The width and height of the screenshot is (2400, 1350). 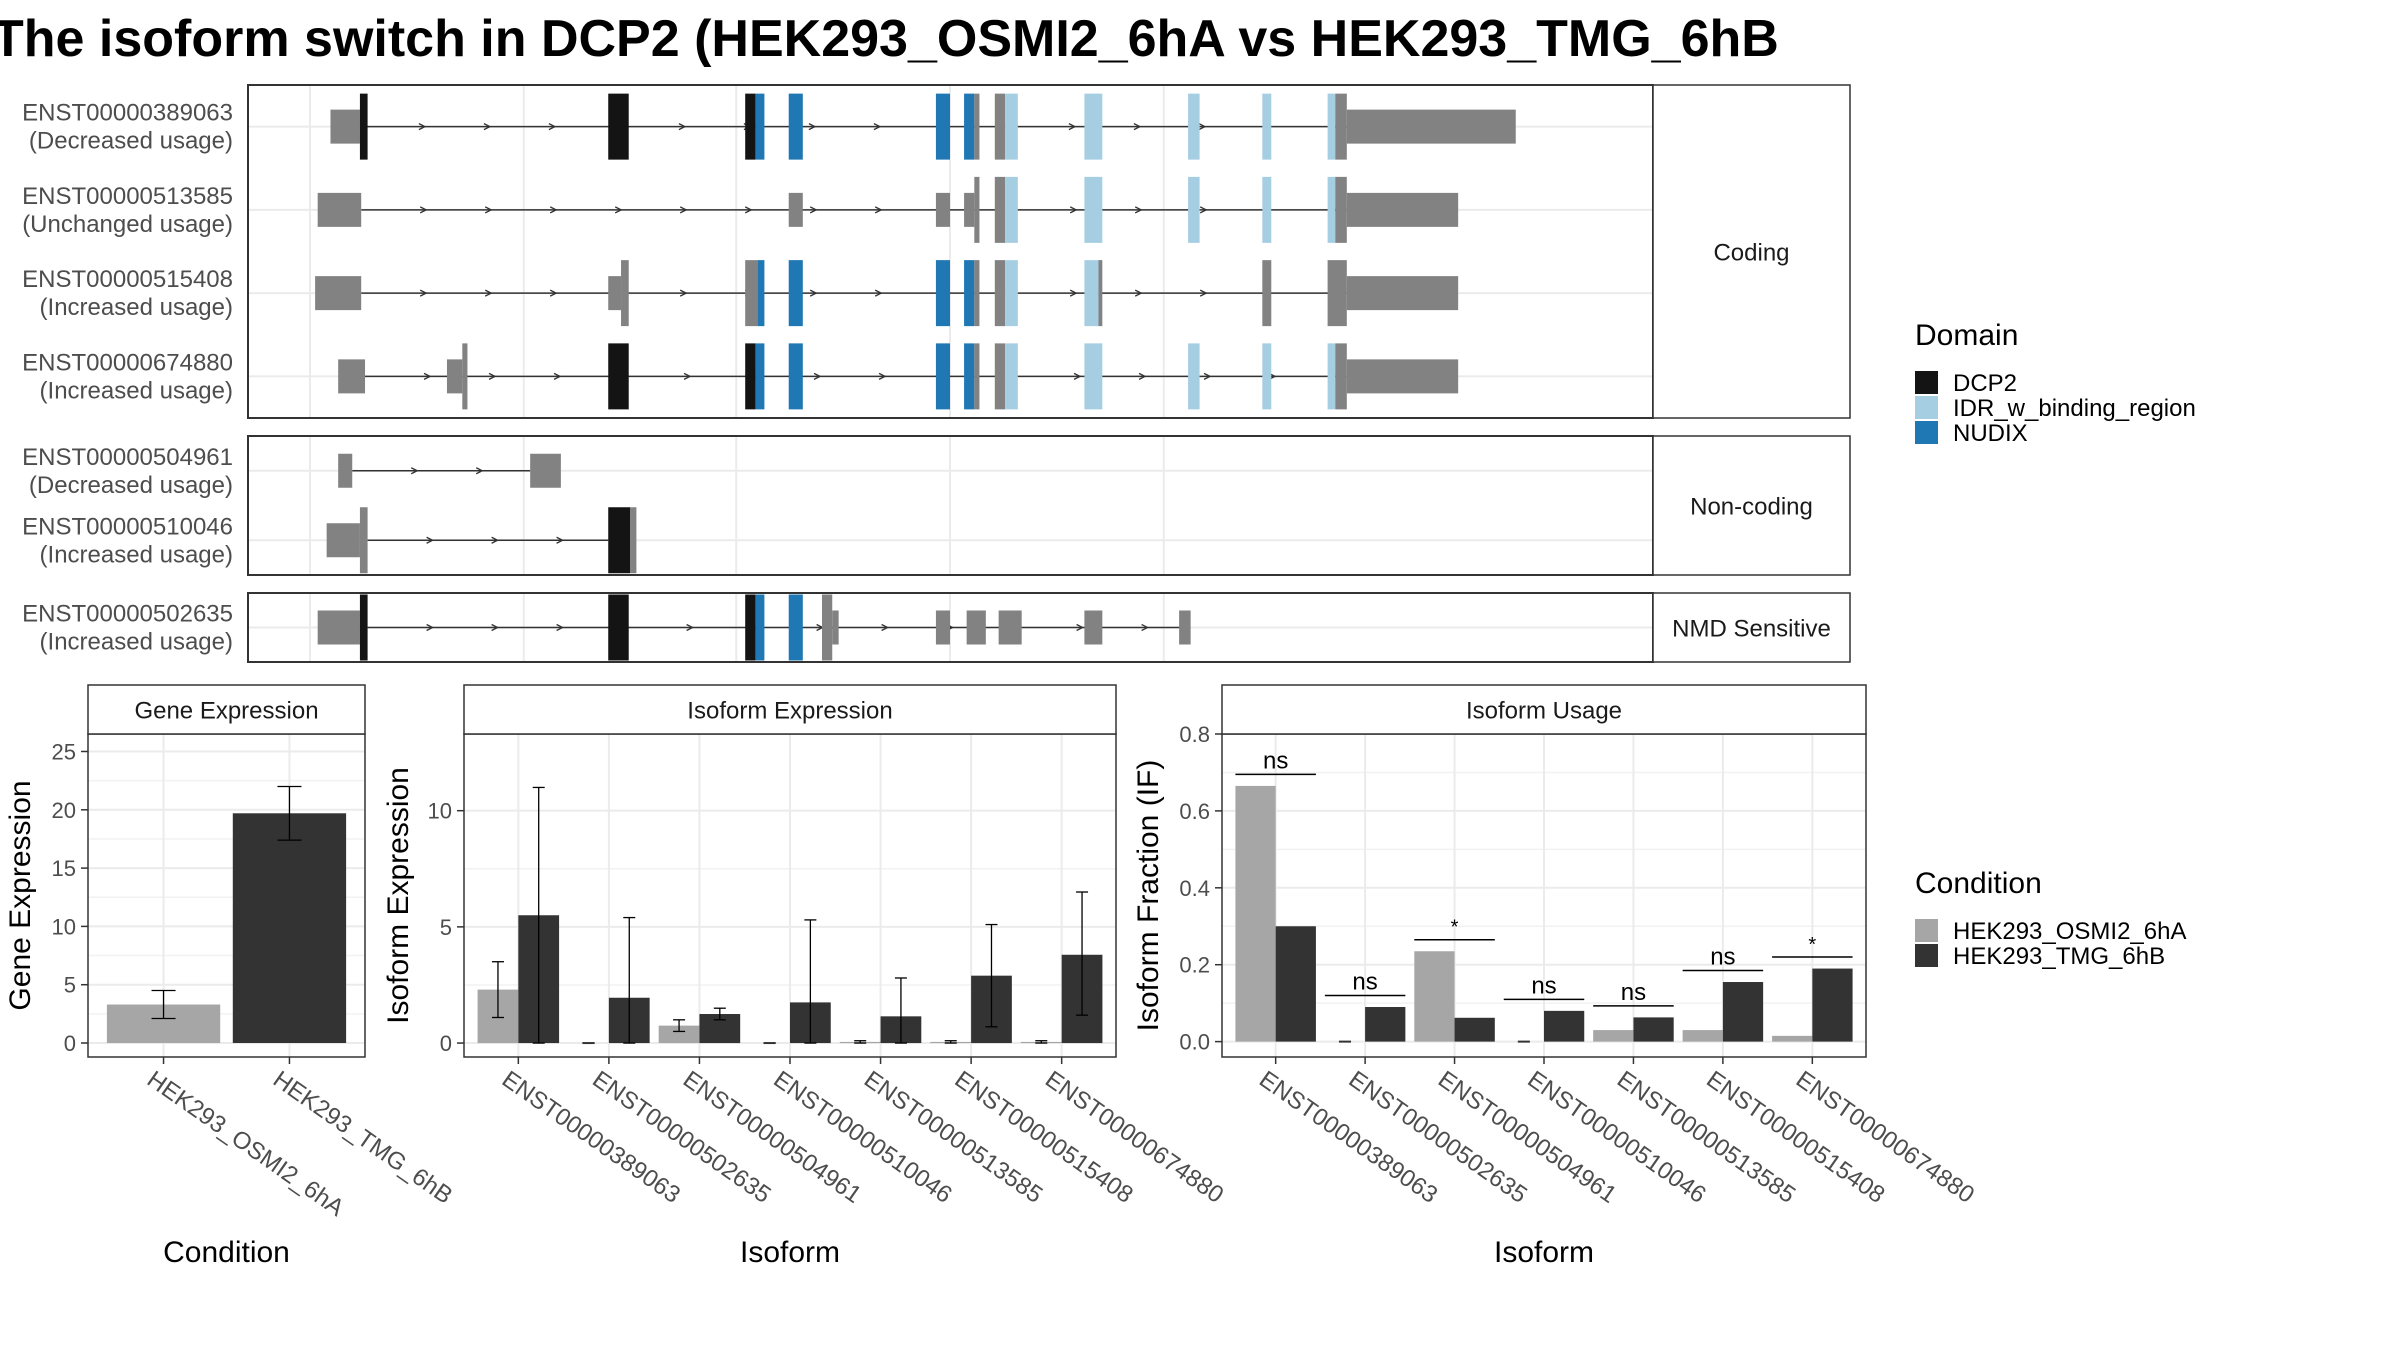 What do you see at coordinates (127, 362) in the screenshot?
I see `transcript-id: ENST00000674880` at bounding box center [127, 362].